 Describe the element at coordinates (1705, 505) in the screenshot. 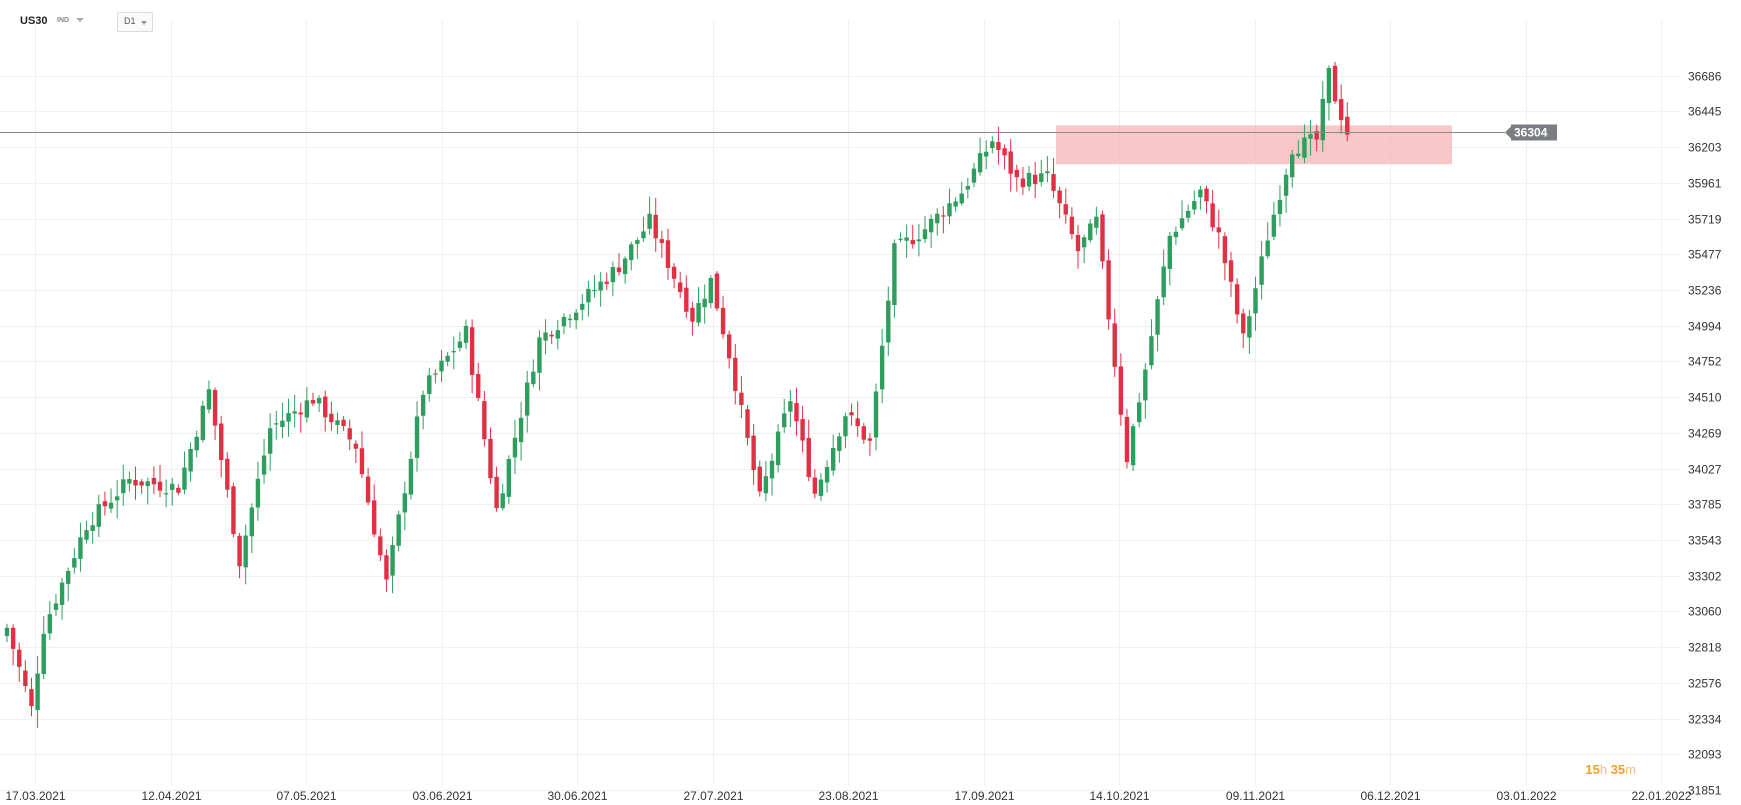

I see `y-tick-label: 33785` at that location.